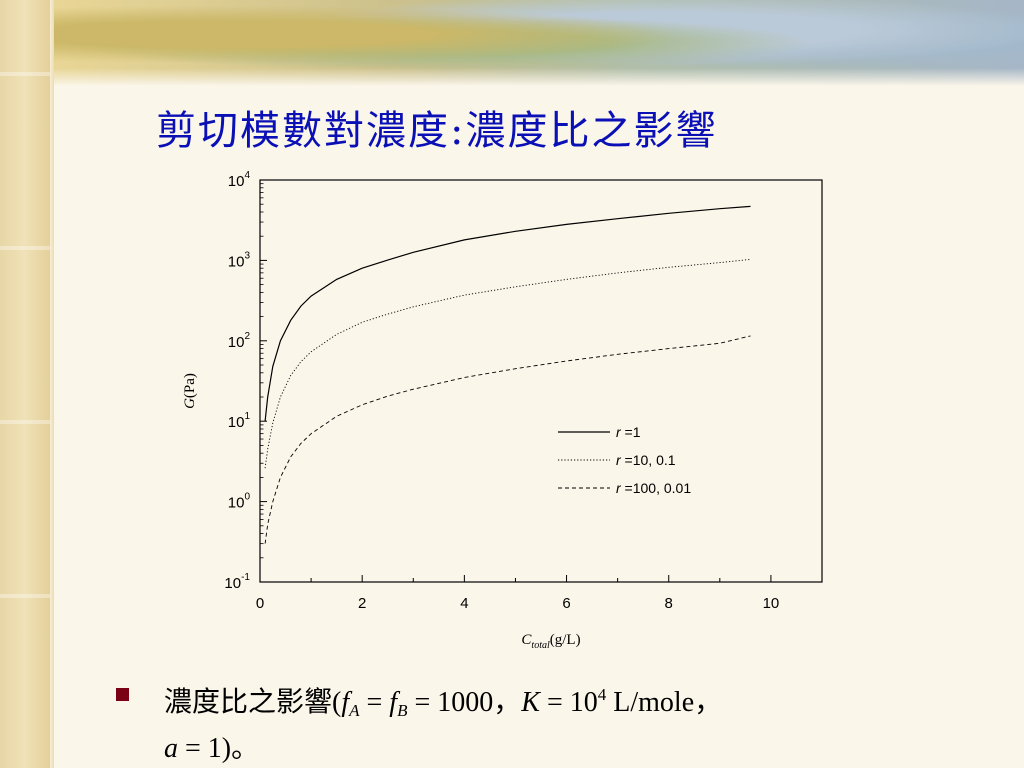 The width and height of the screenshot is (1024, 768). I want to click on y-tick-label: 10³, so click(239, 260).